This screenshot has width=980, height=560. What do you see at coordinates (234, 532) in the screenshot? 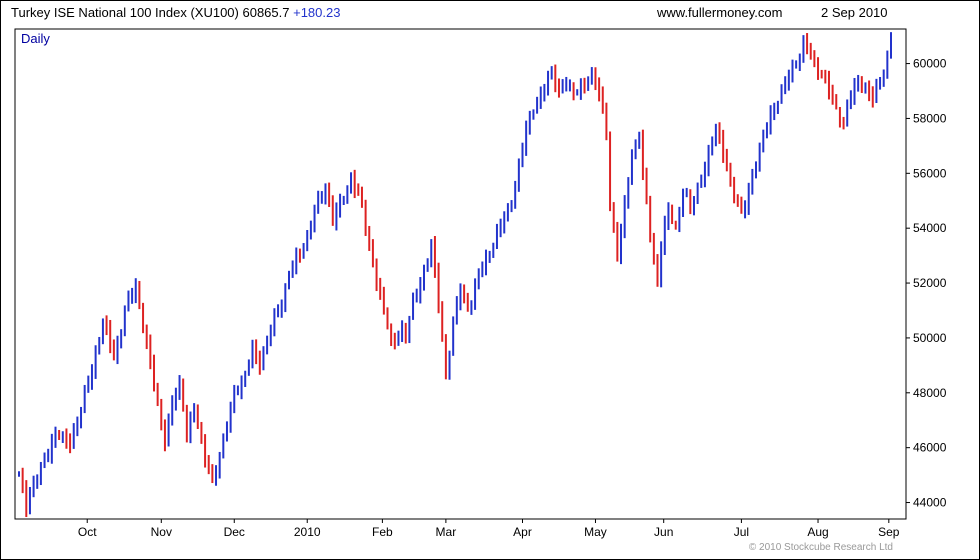
I see `x-axis-label: Dec` at bounding box center [234, 532].